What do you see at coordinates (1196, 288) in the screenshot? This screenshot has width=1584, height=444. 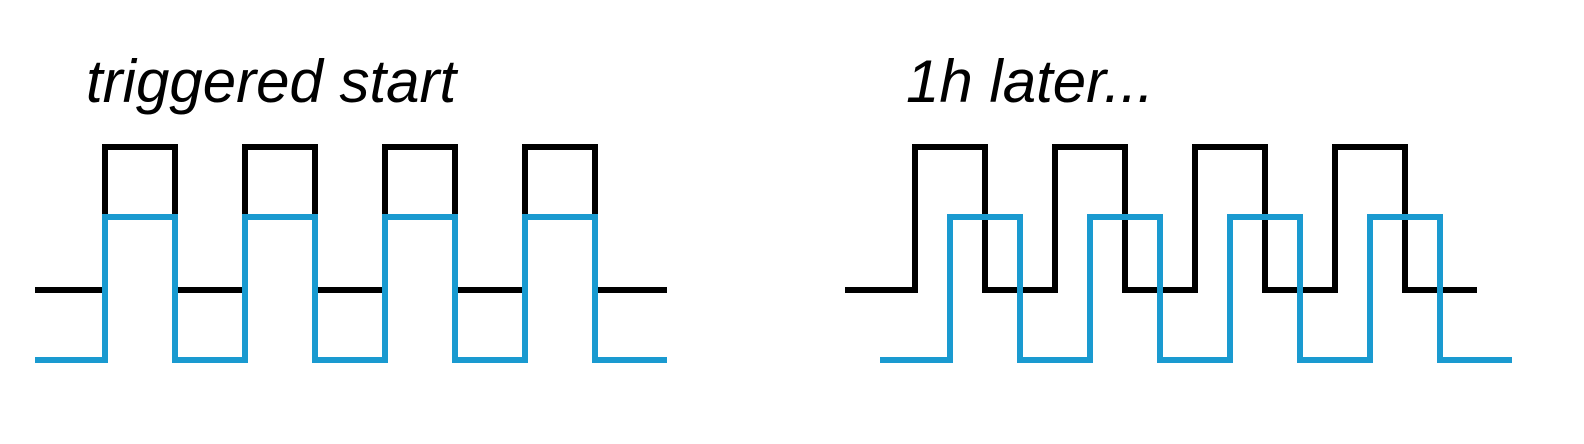 I see `panel-right-measured-wave` at bounding box center [1196, 288].